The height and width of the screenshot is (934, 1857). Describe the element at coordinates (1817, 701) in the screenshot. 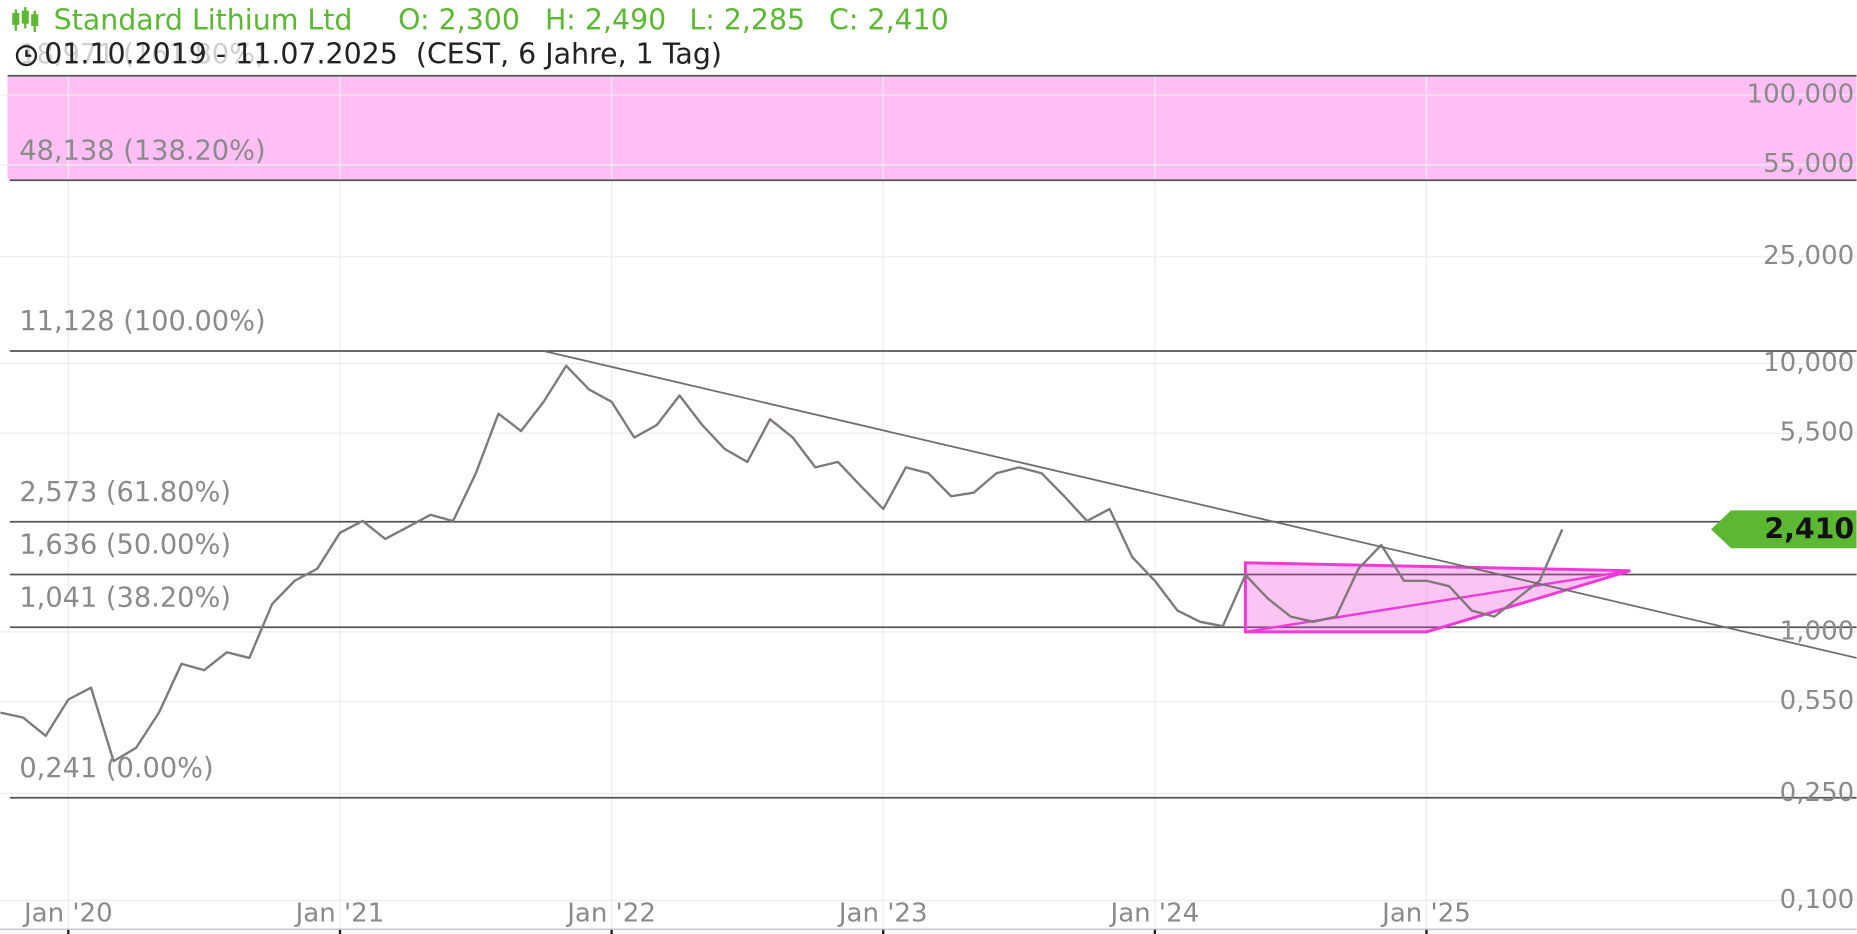

I see `y-tick-label: 0,550` at that location.